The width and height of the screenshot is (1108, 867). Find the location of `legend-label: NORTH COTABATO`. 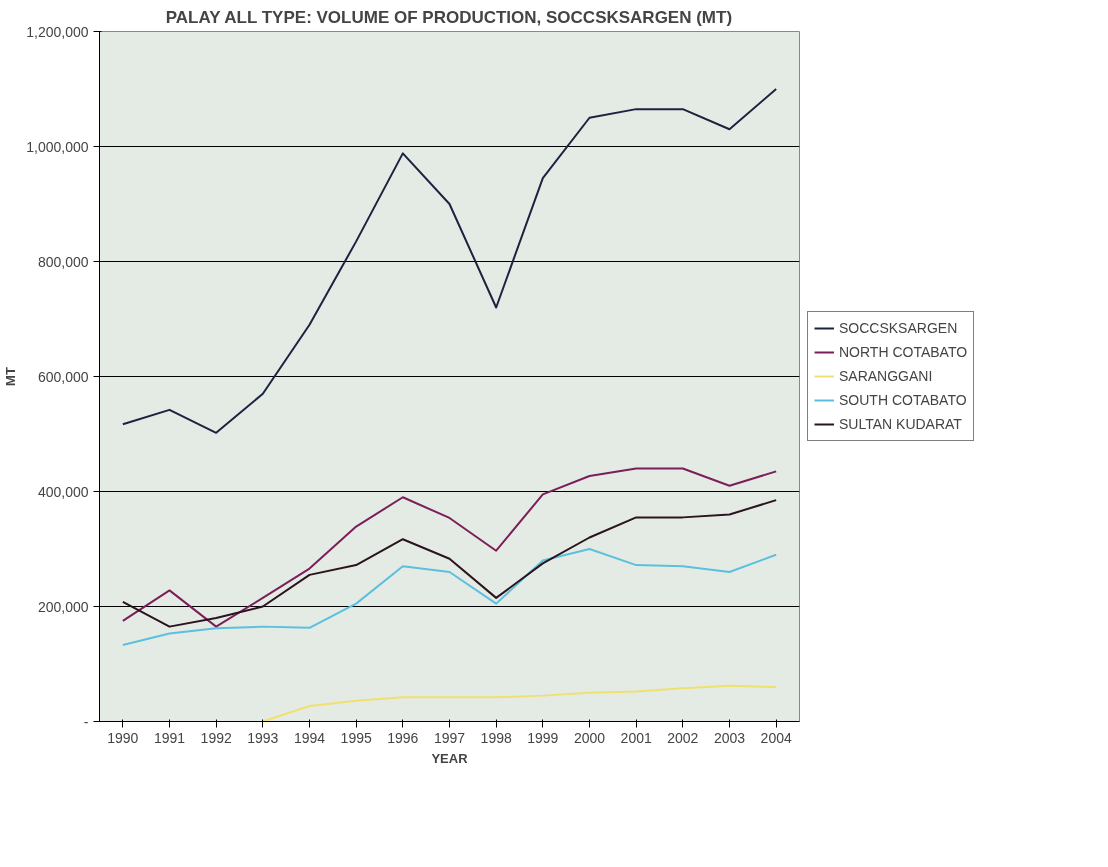

legend-label: NORTH COTABATO is located at coordinates (903, 352).